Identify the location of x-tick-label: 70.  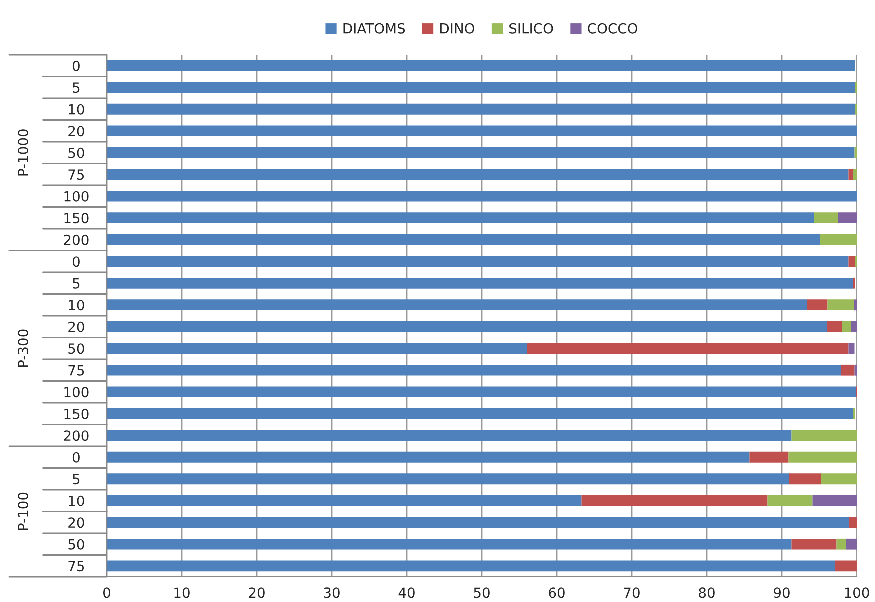
(632, 593).